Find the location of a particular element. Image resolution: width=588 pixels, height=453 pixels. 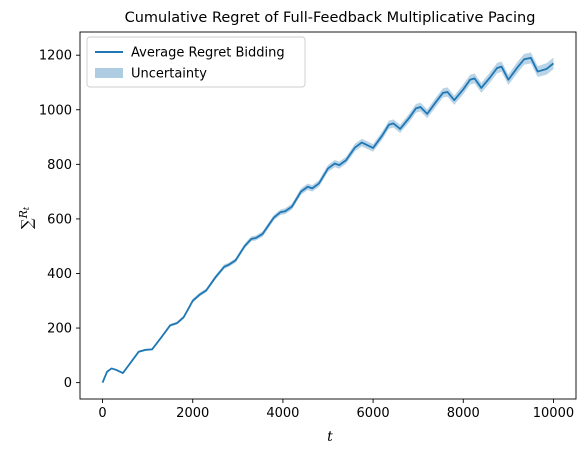

x-tick-label: 2000 is located at coordinates (192, 413).